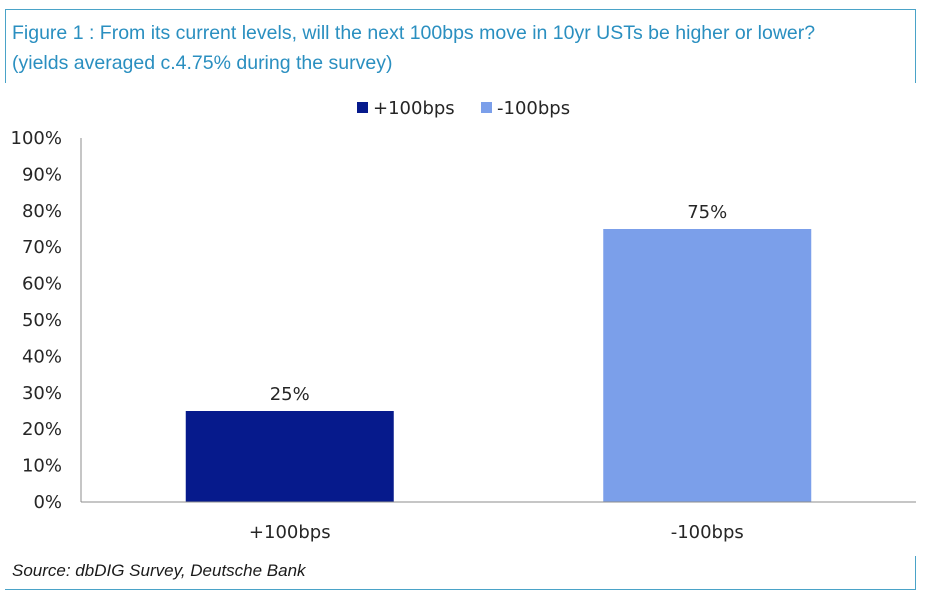 This screenshot has height=593, width=933. I want to click on y-tick-label: 80%, so click(42, 211).